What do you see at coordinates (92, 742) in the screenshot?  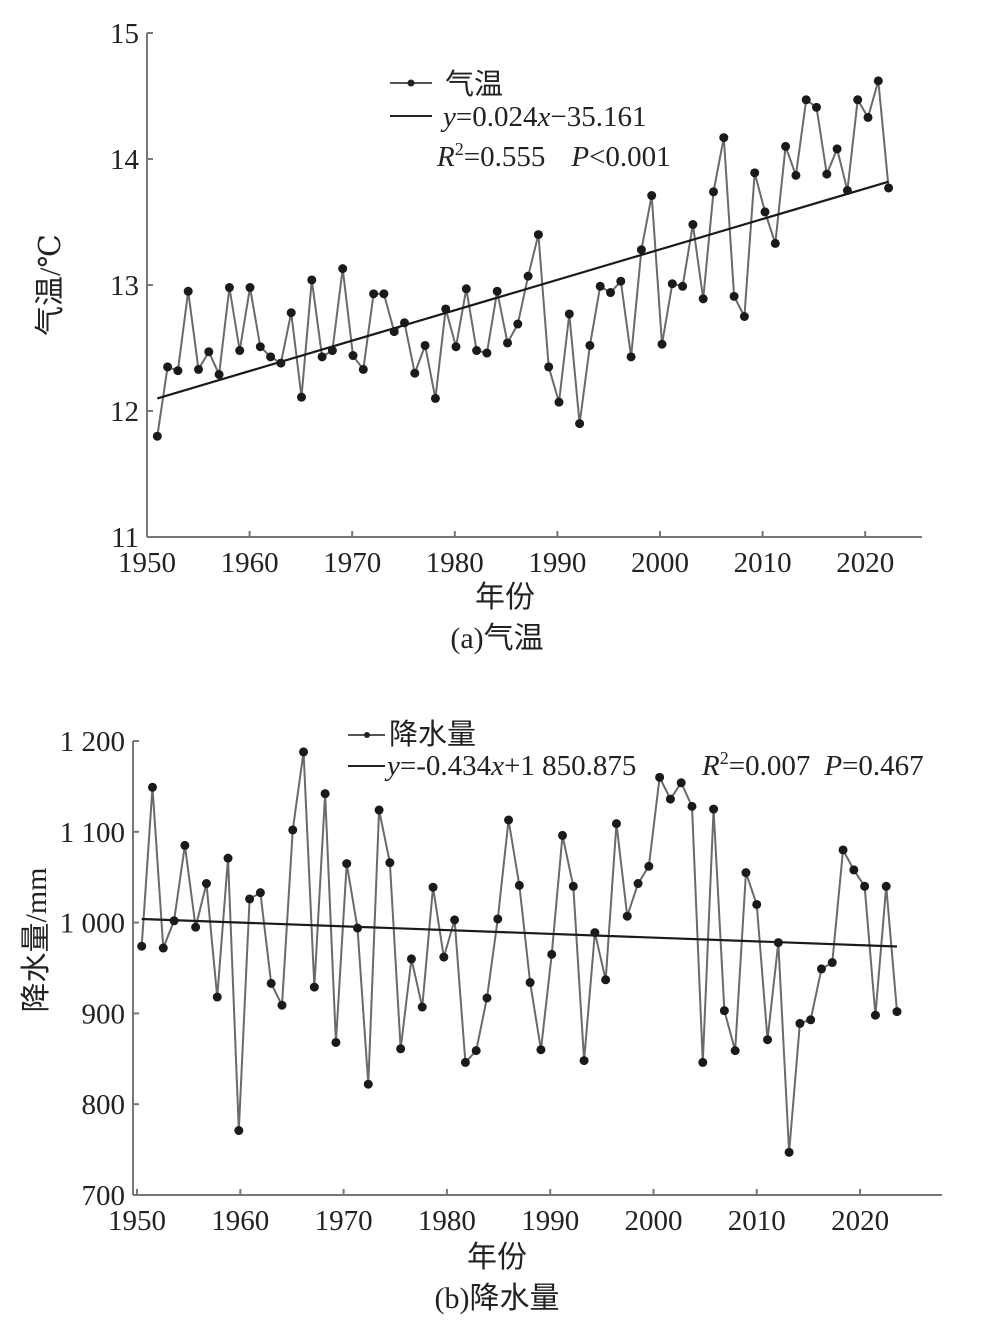 I see `y-tick-label: 1 200` at bounding box center [92, 742].